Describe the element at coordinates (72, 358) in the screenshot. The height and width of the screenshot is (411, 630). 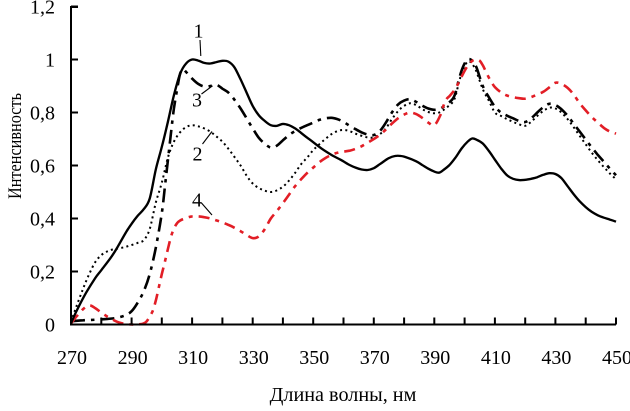
I see `svg-text: 270` at that location.